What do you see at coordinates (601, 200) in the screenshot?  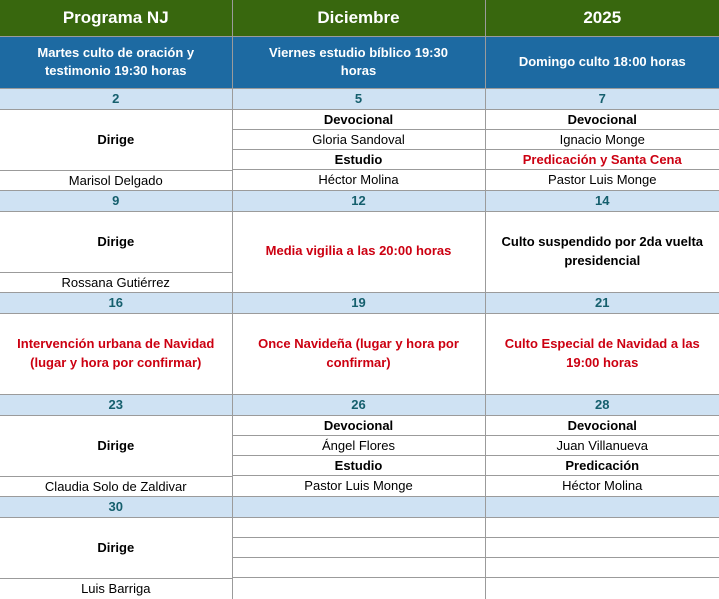 I see `date-cell: 14` at bounding box center [601, 200].